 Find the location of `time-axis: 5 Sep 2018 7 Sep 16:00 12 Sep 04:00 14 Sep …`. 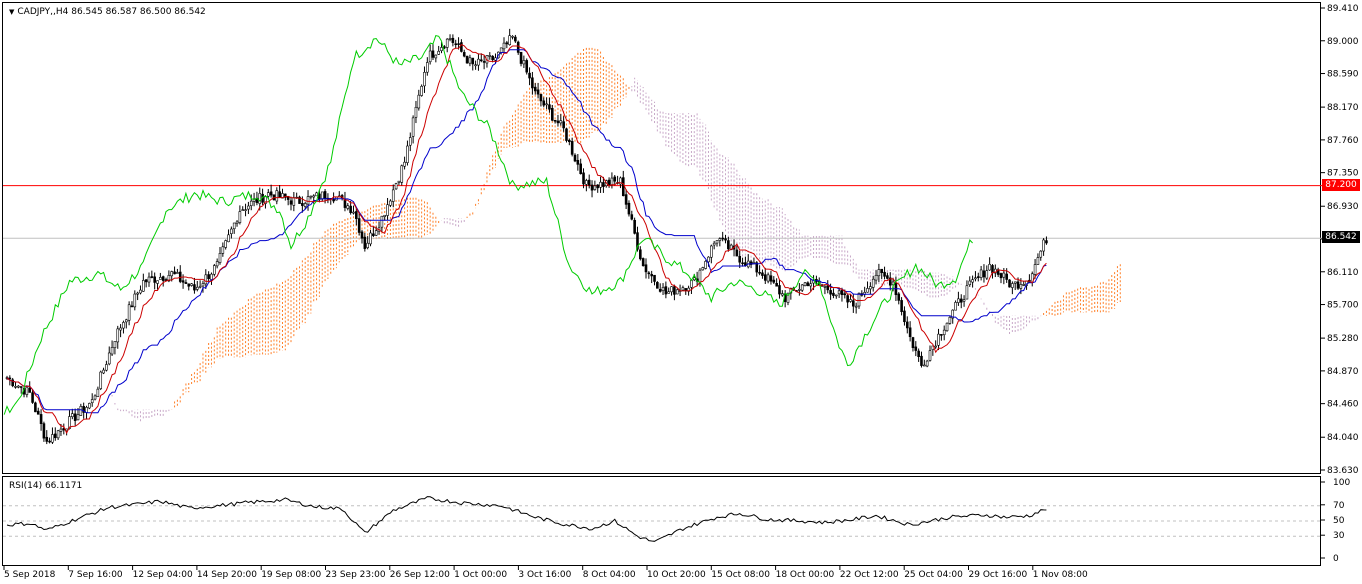

time-axis: 5 Sep 2018 7 Sep 16:00 12 Sep 04:00 14 Sep … is located at coordinates (681, 575).